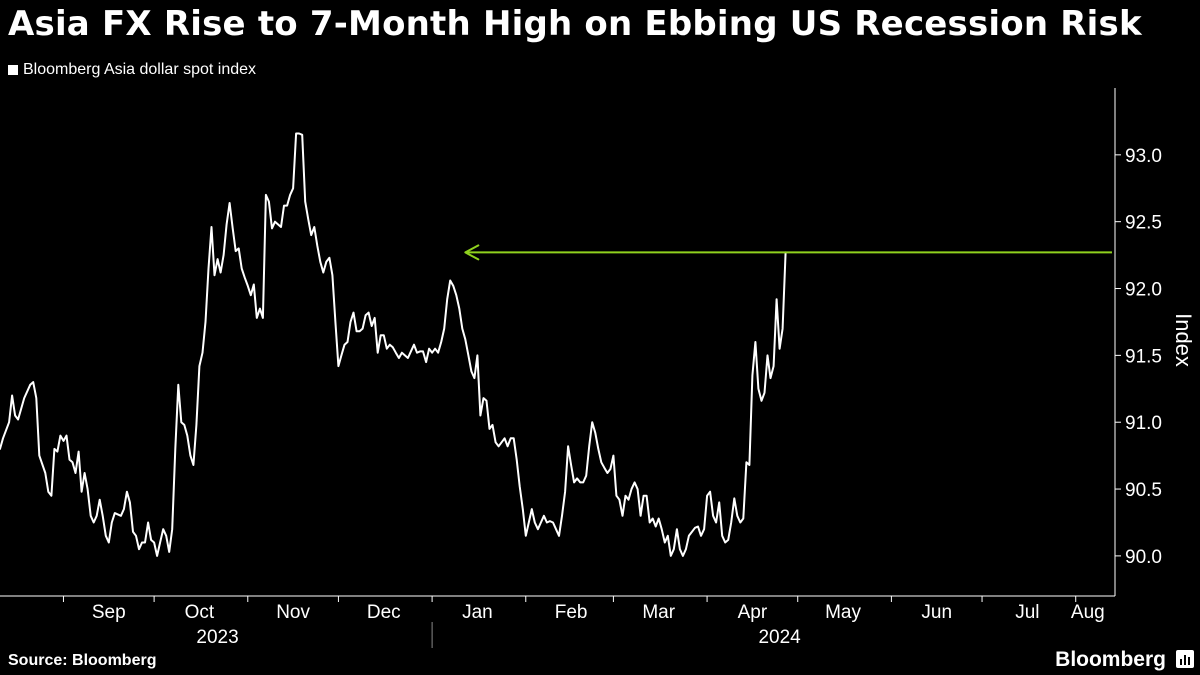 Image resolution: width=1200 pixels, height=675 pixels. What do you see at coordinates (293, 612) in the screenshot?
I see `x-tick-label: Nov` at bounding box center [293, 612].